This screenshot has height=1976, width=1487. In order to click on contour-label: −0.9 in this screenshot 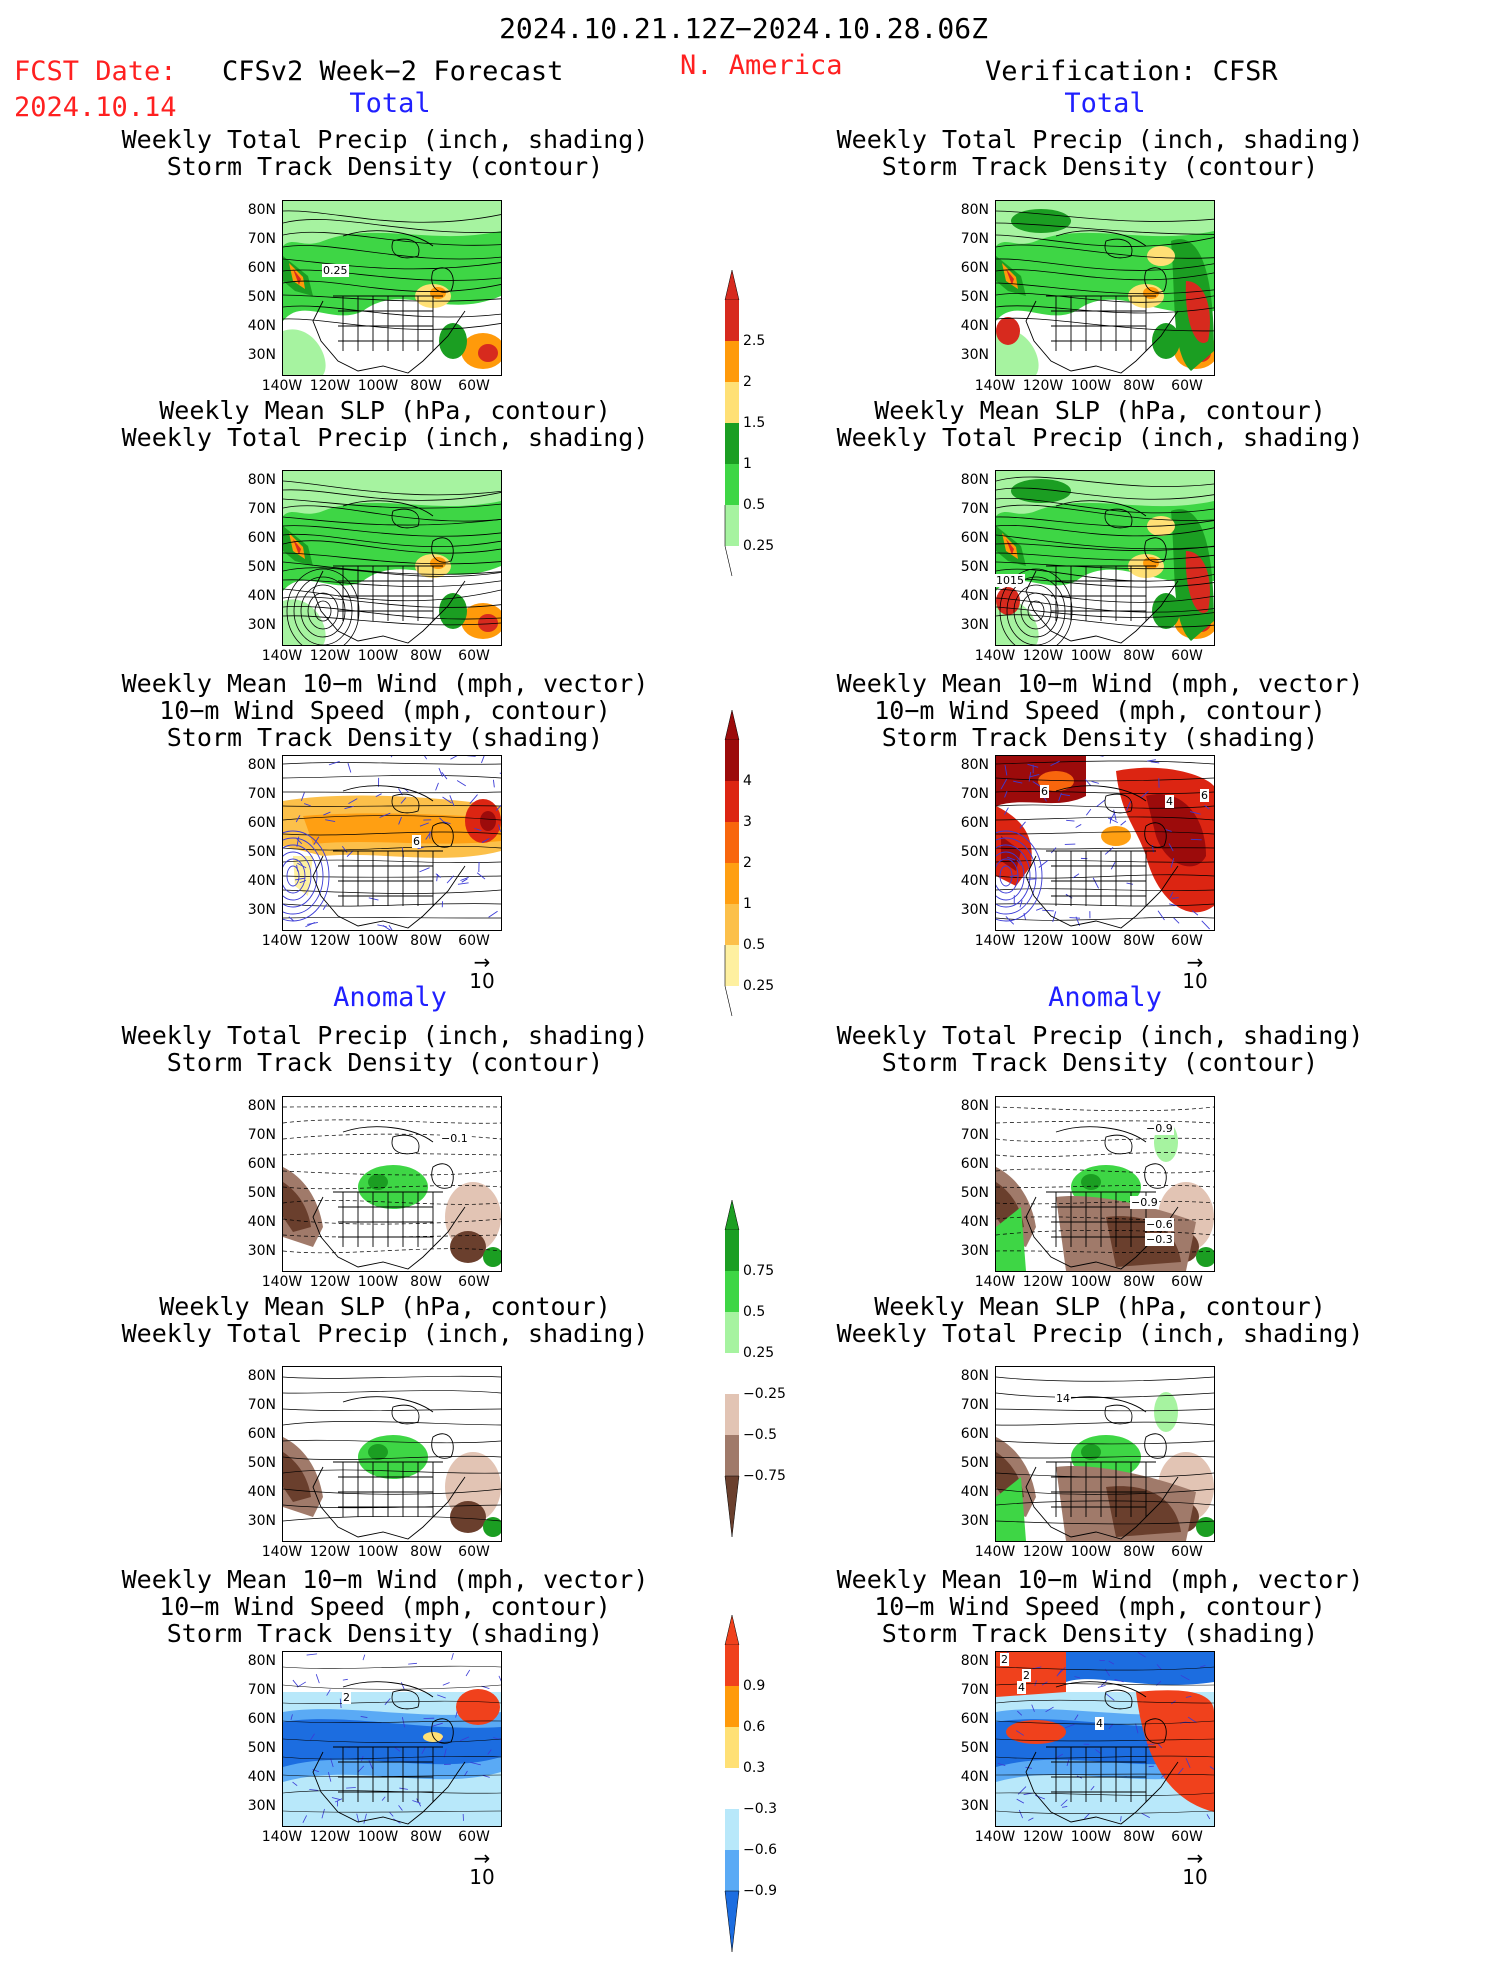, I will do `click(1144, 1202)`.